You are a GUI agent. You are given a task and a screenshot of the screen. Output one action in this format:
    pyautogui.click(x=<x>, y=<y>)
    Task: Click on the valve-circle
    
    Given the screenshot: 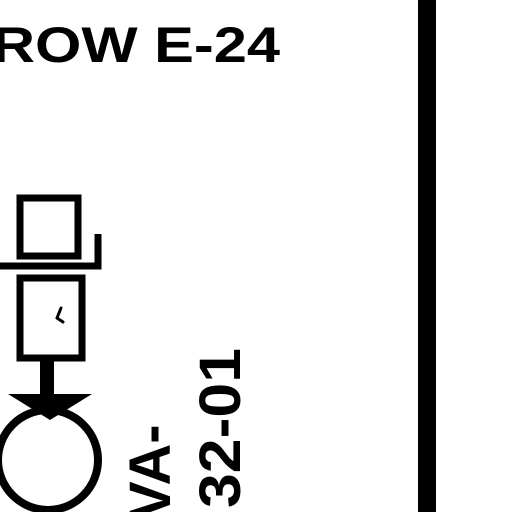 What is the action you would take?
    pyautogui.click(x=51, y=459)
    